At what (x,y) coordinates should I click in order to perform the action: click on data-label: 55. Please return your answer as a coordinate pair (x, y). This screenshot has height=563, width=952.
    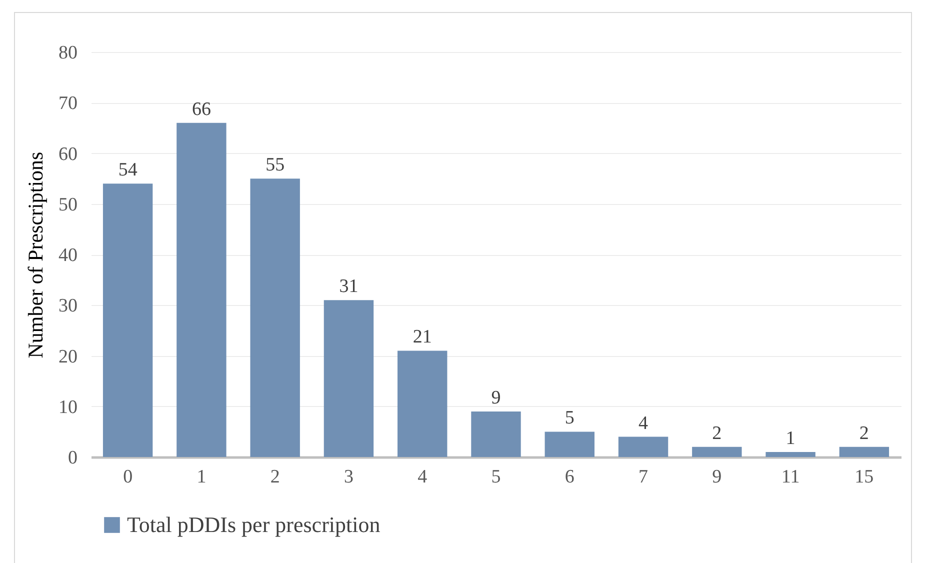
    Looking at the image, I should click on (275, 165).